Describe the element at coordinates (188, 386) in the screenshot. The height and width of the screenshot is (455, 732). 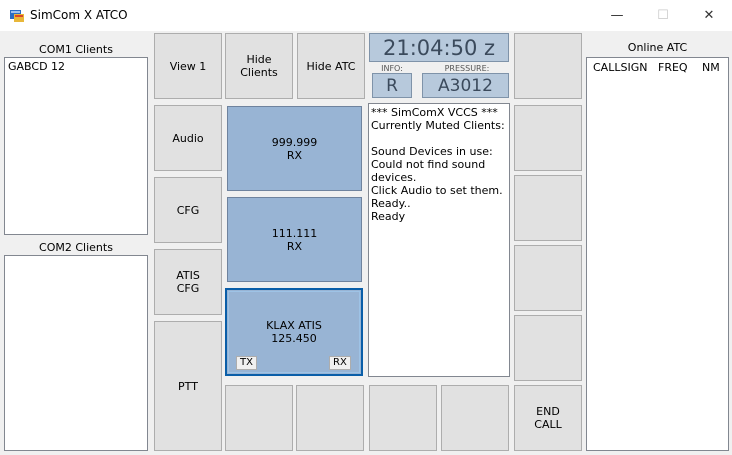
I see `ptt-button: PTT` at that location.